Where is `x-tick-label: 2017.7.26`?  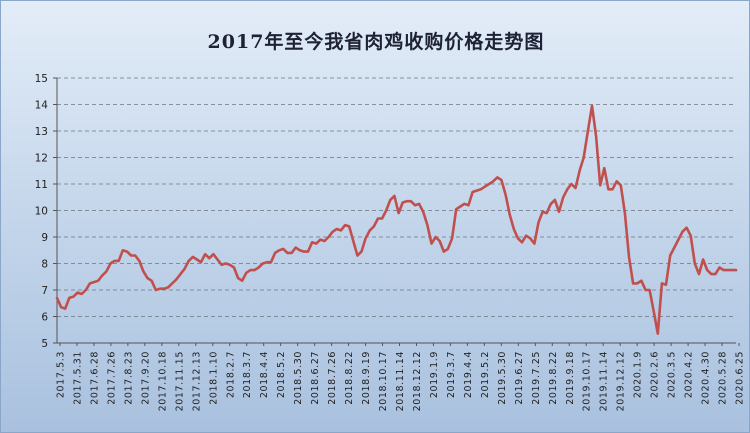
x-tick-label: 2017.7.26 is located at coordinates (111, 378).